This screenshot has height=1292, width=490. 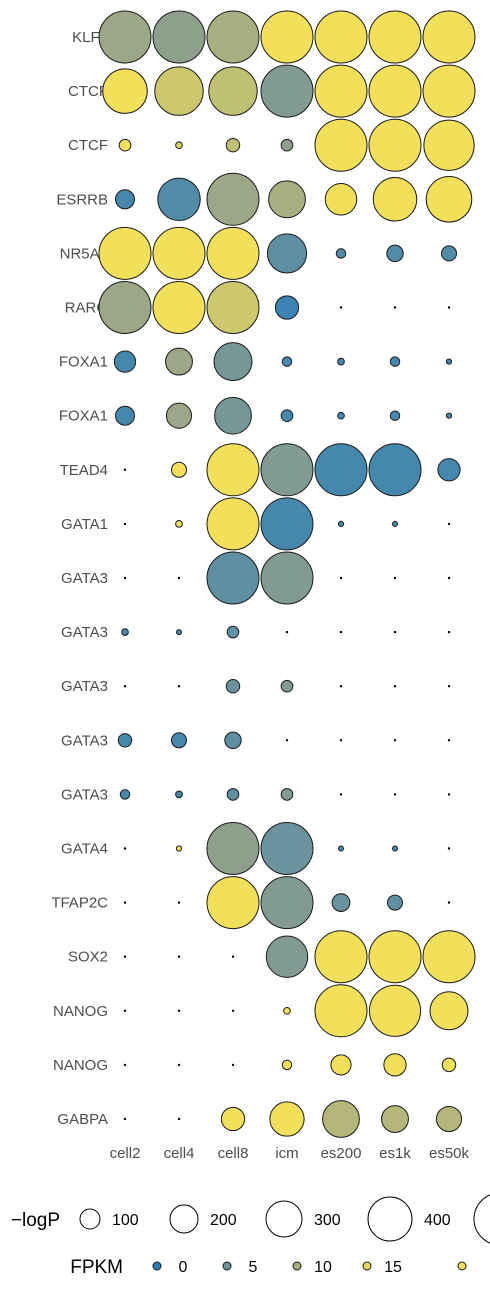 What do you see at coordinates (88, 91) in the screenshot?
I see `row-label: CTCF` at bounding box center [88, 91].